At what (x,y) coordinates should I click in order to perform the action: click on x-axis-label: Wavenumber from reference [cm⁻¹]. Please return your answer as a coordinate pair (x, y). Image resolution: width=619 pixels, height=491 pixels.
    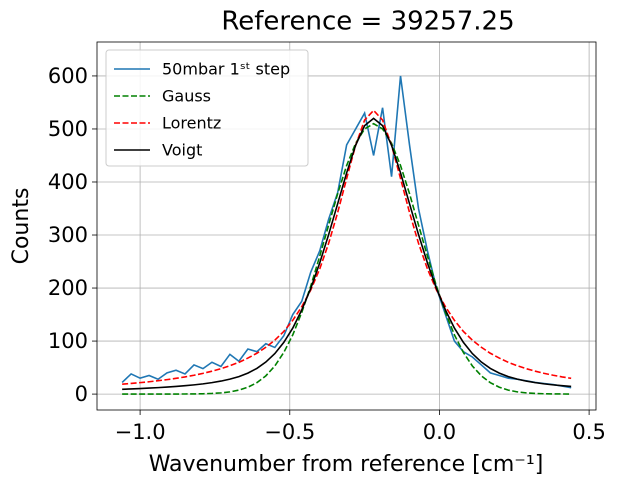
    Looking at the image, I should click on (346, 464).